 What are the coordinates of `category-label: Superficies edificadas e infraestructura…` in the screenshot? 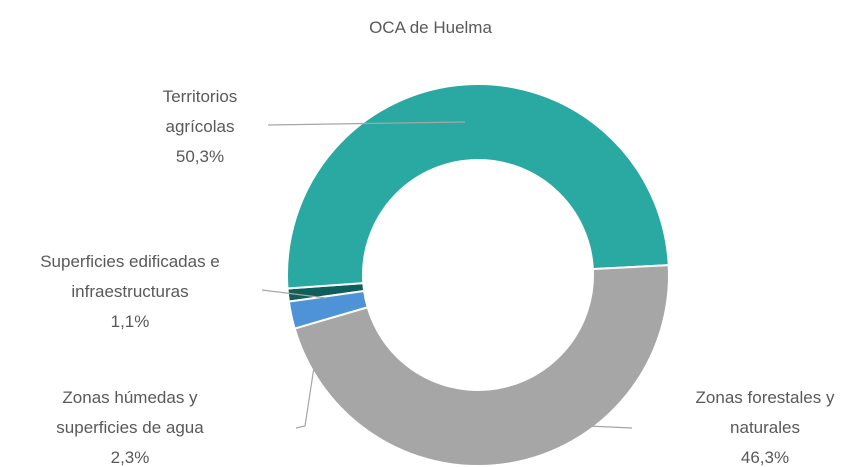 It's located at (130, 276).